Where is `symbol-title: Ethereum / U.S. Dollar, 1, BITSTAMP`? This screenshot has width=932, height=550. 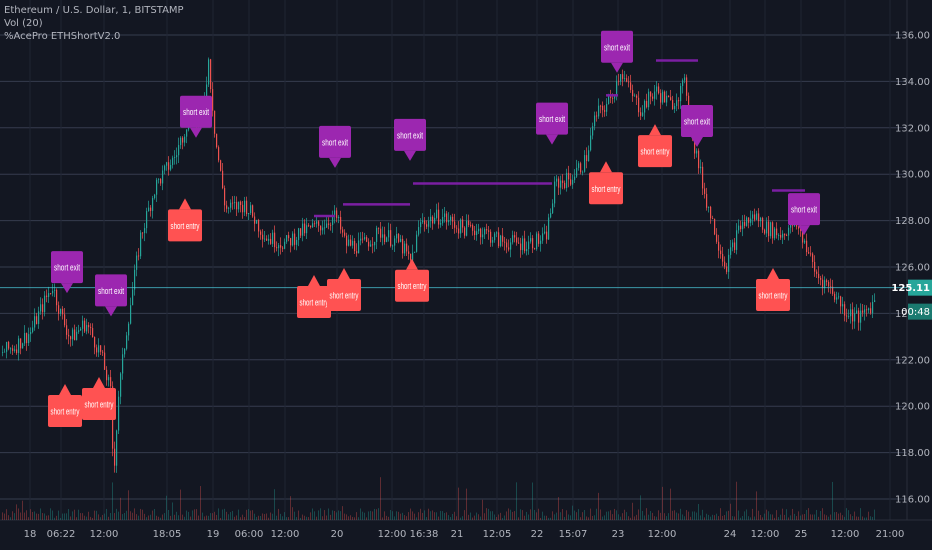 symbol-title: Ethereum / U.S. Dollar, 1, BITSTAMP is located at coordinates (94, 10).